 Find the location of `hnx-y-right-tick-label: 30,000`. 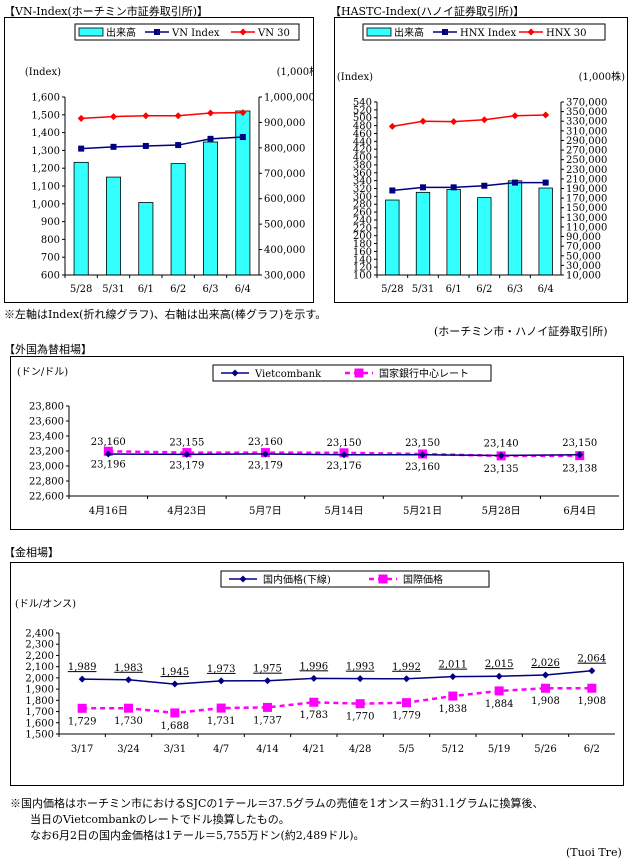

hnx-y-right-tick-label: 30,000 is located at coordinates (583, 266).